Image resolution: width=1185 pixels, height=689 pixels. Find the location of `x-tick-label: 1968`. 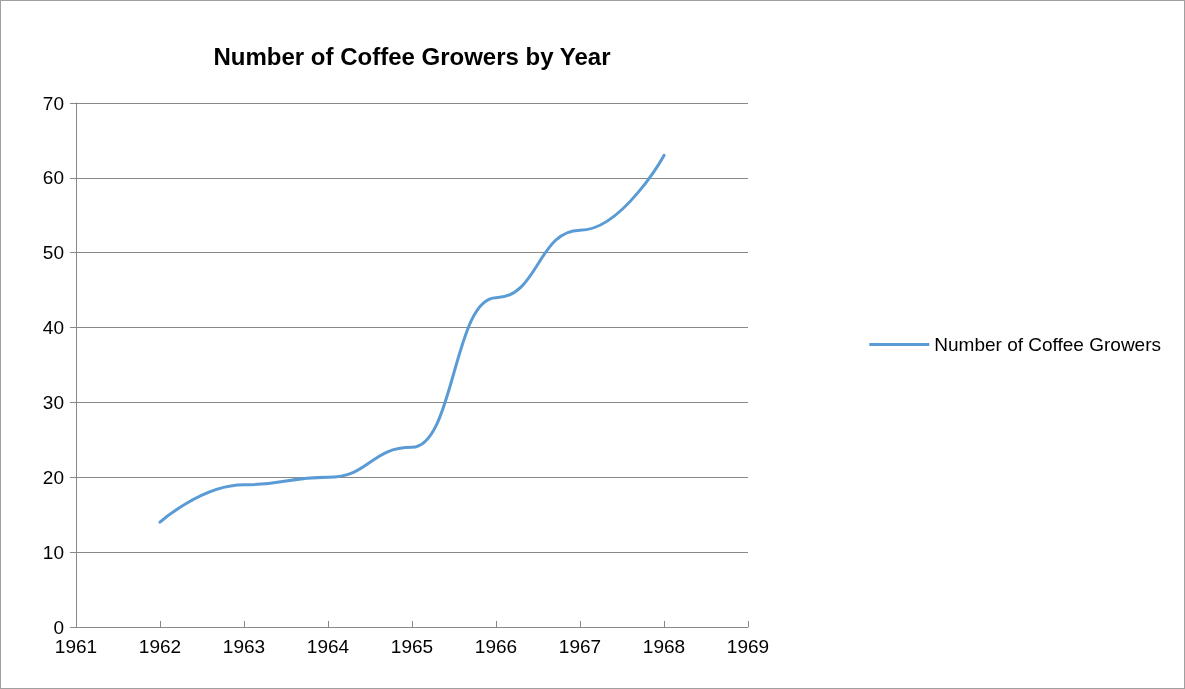

x-tick-label: 1968 is located at coordinates (664, 646).